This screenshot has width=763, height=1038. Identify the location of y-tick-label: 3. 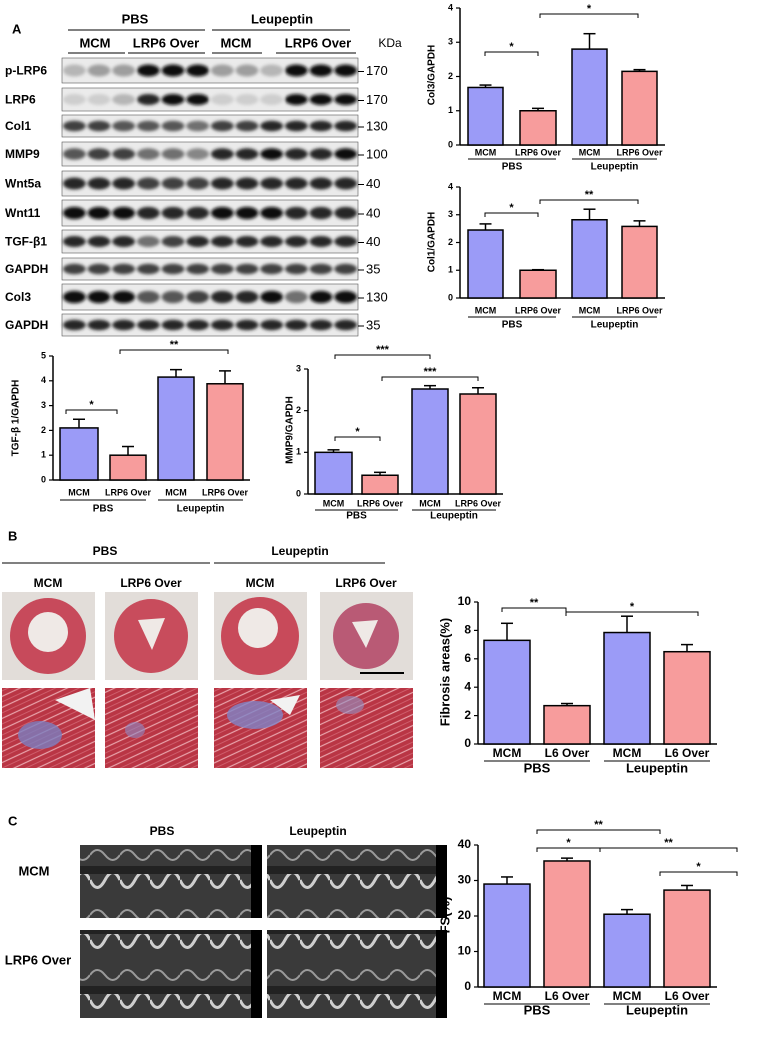
(450, 42).